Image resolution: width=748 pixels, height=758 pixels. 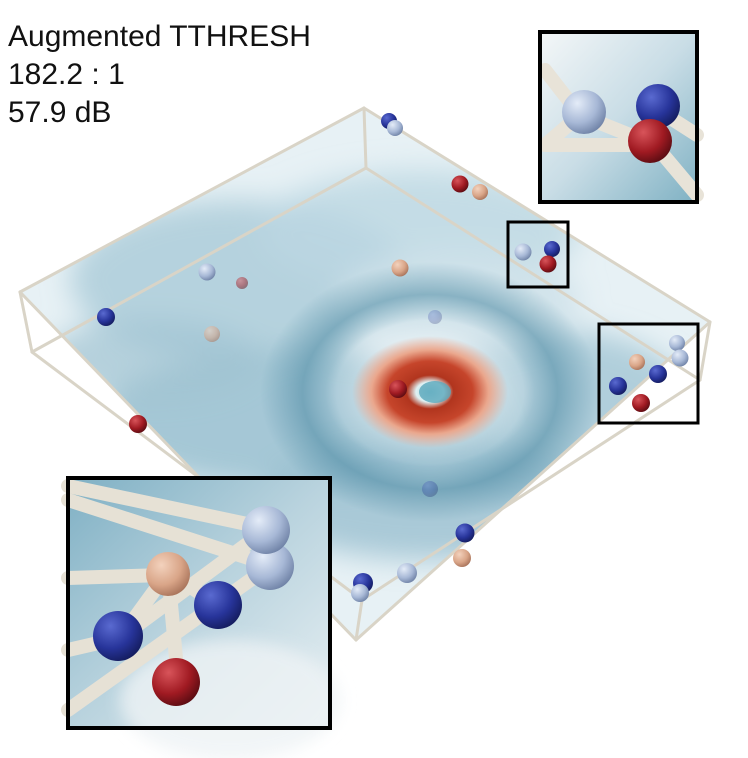 I want to click on method-label: Augmented TTHRESH, so click(x=159, y=36).